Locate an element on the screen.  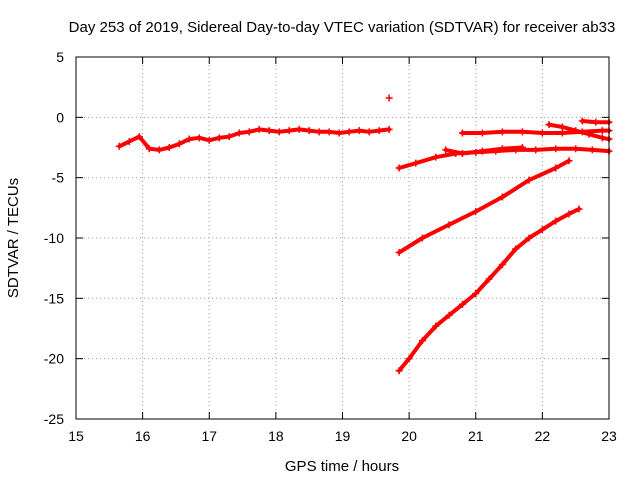
y-tick-label: -15 is located at coordinates (54, 298).